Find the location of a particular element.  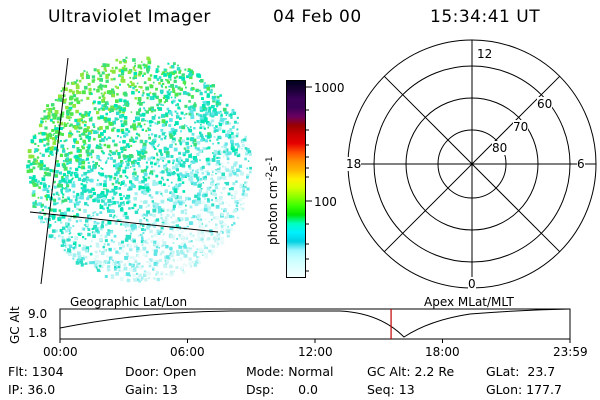

color-scale-bar is located at coordinates (296, 179).